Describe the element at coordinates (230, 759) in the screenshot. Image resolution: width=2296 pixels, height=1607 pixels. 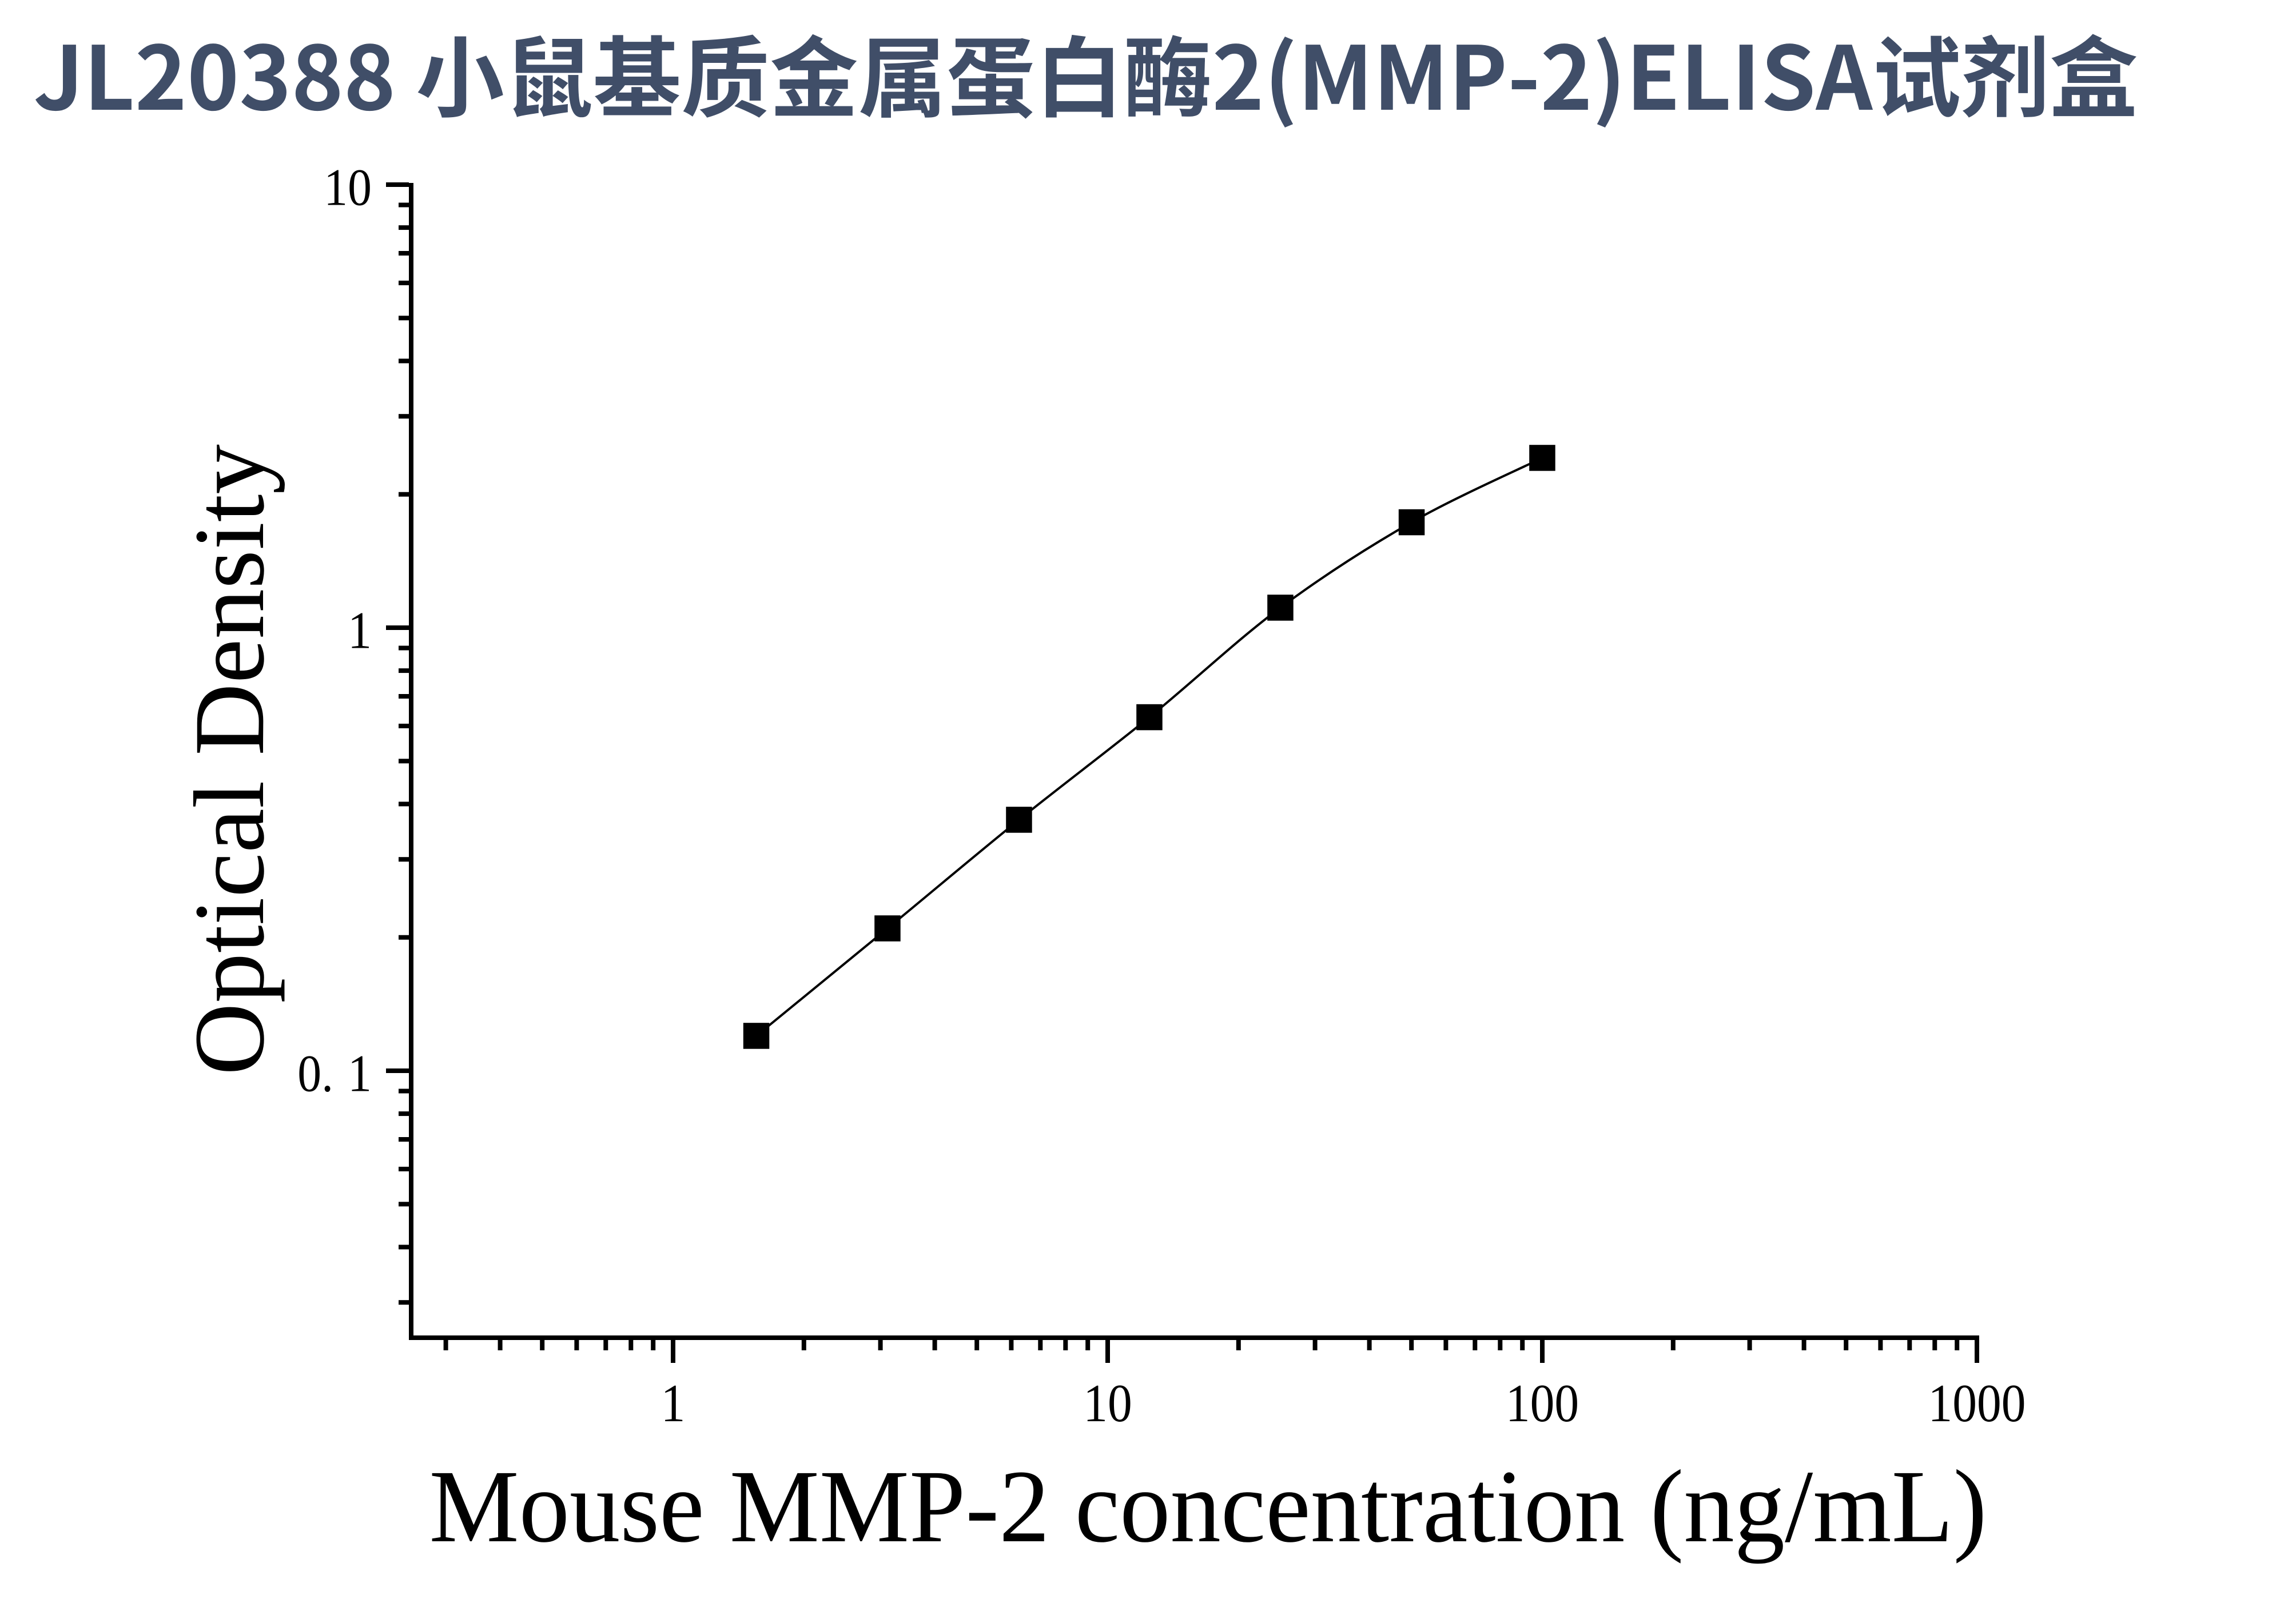
I see `svg-text: Optical Density` at that location.